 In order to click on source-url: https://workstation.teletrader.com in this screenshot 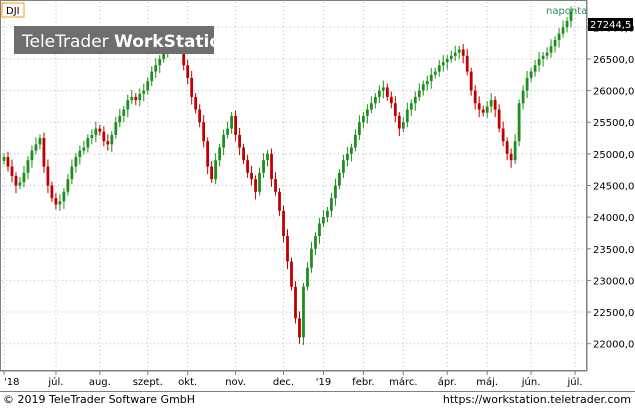, I will do `click(537, 399)`.